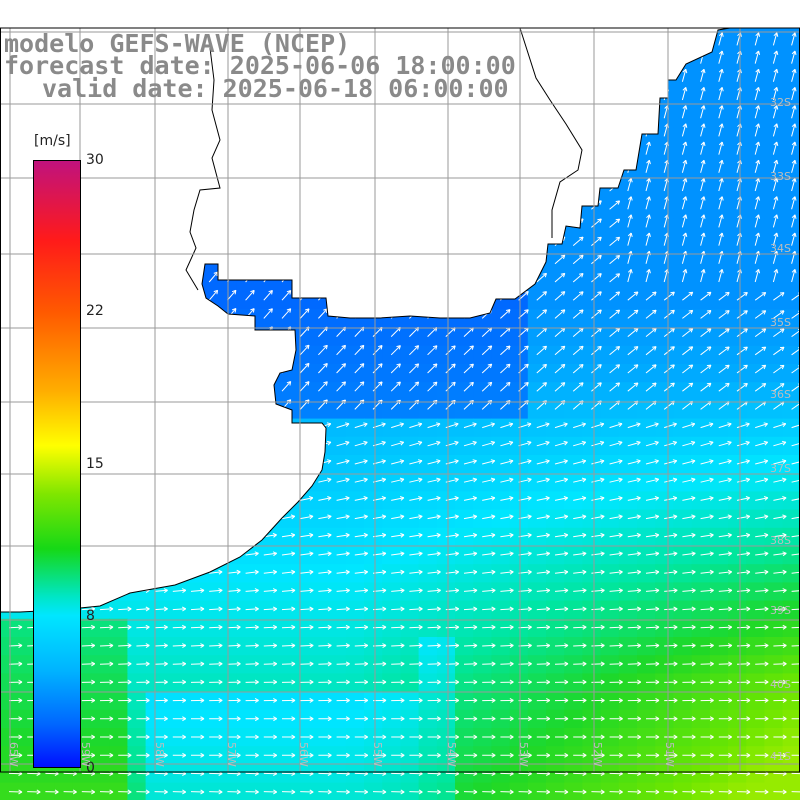 This screenshot has width=800, height=800. What do you see at coordinates (780, 394) in the screenshot?
I see `latitude-label: 36S` at bounding box center [780, 394].